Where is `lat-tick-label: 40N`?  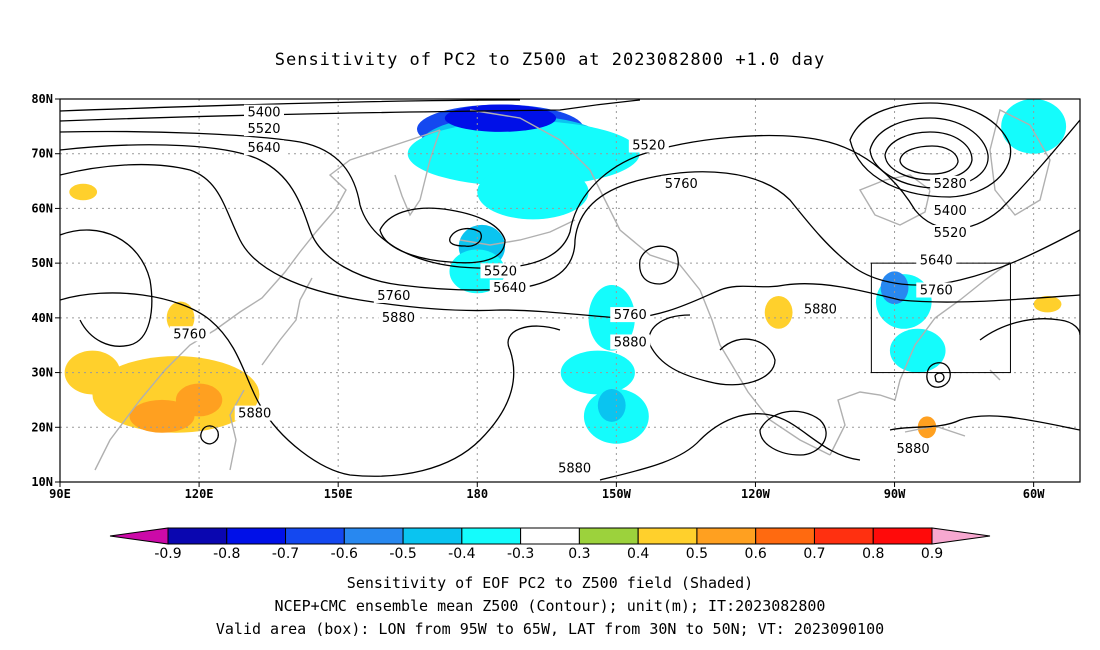 lat-tick-label: 40N is located at coordinates (42, 318).